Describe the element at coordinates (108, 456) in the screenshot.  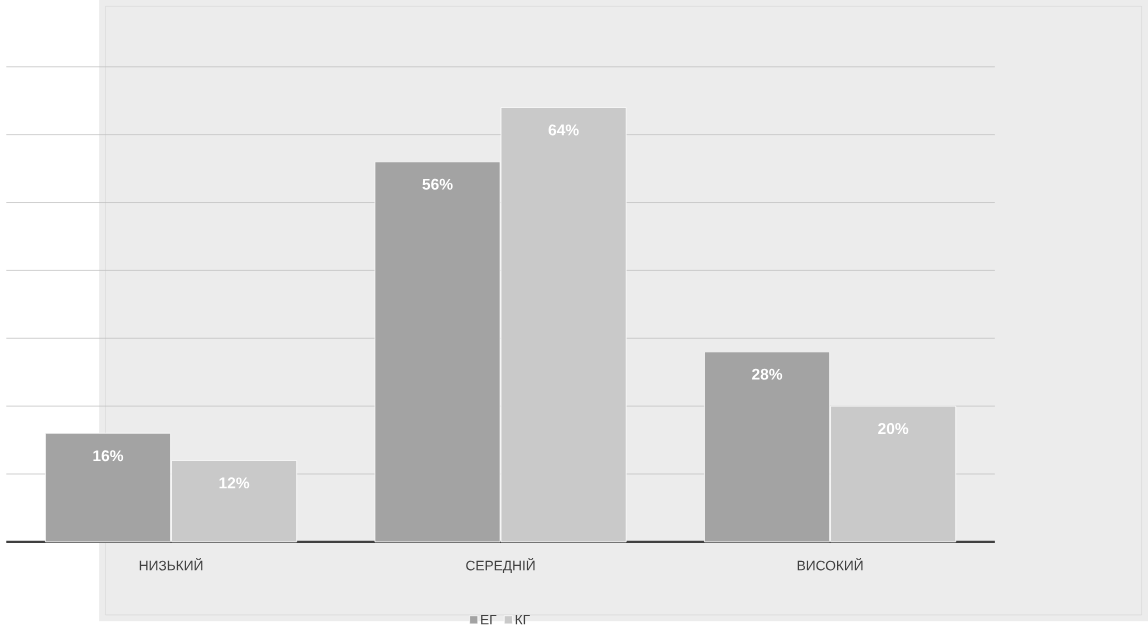
I see `data-label: 16%` at that location.